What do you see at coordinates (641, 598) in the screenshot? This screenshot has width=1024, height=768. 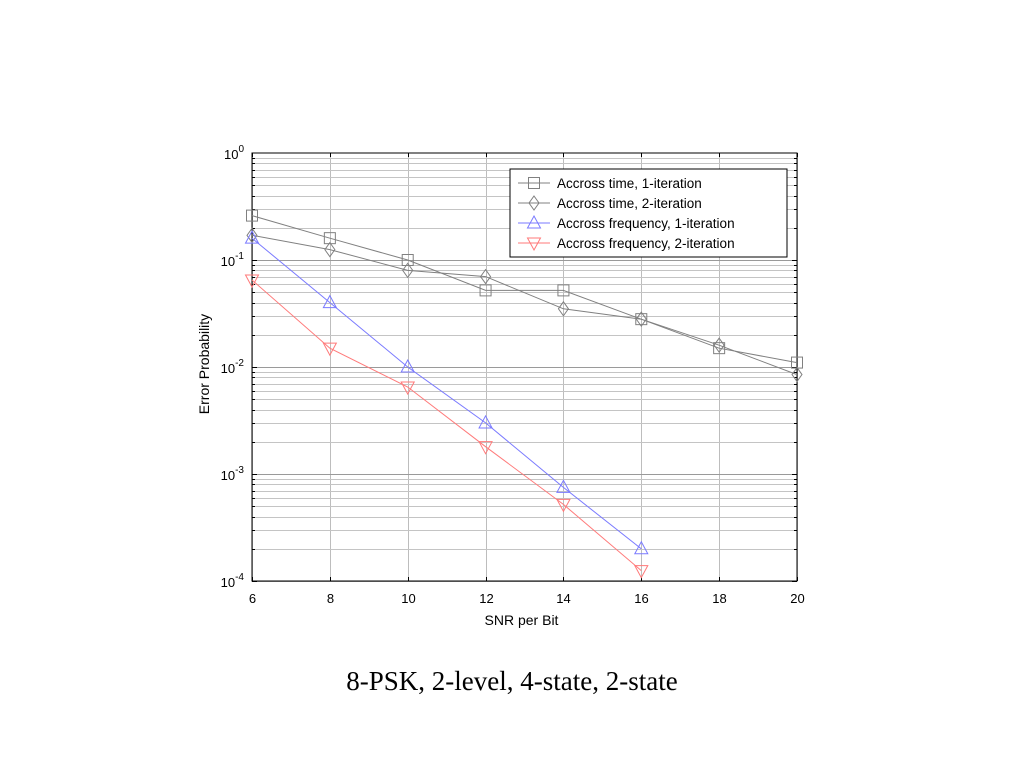 I see `x-tick-label: 16` at bounding box center [641, 598].